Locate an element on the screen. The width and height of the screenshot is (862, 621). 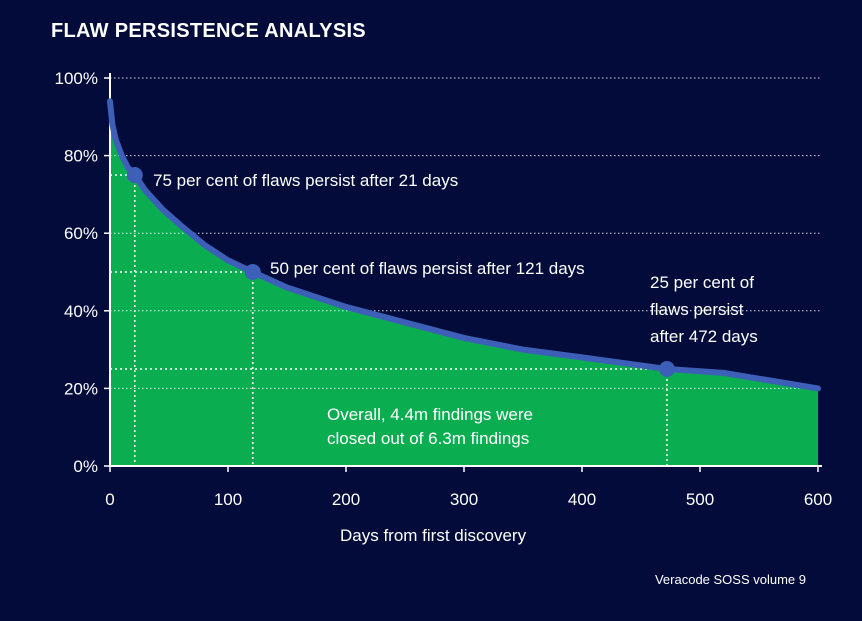
x-tick-label: 0 is located at coordinates (109, 499).